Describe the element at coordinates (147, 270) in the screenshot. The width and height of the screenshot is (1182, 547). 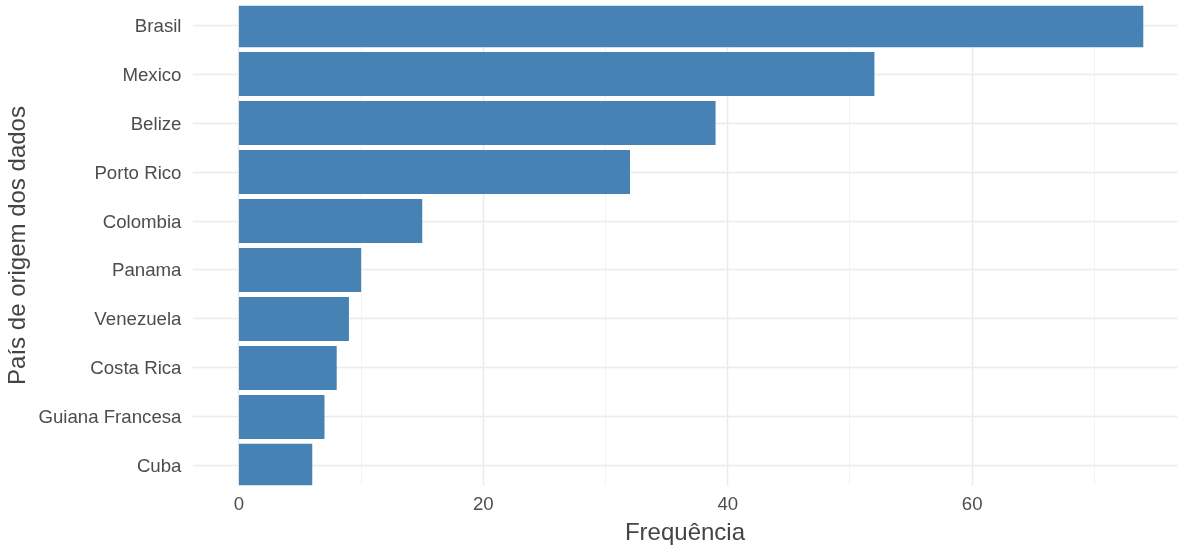
I see `y-tick-label: Panama` at that location.